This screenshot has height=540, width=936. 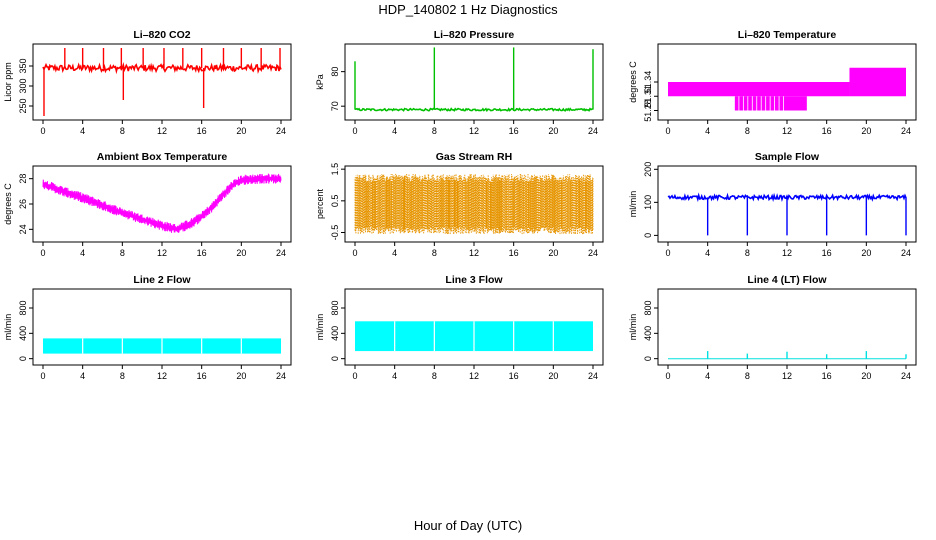 I want to click on page-title: HDP_140802 1 Hz Diagnostics, so click(x=468, y=9).